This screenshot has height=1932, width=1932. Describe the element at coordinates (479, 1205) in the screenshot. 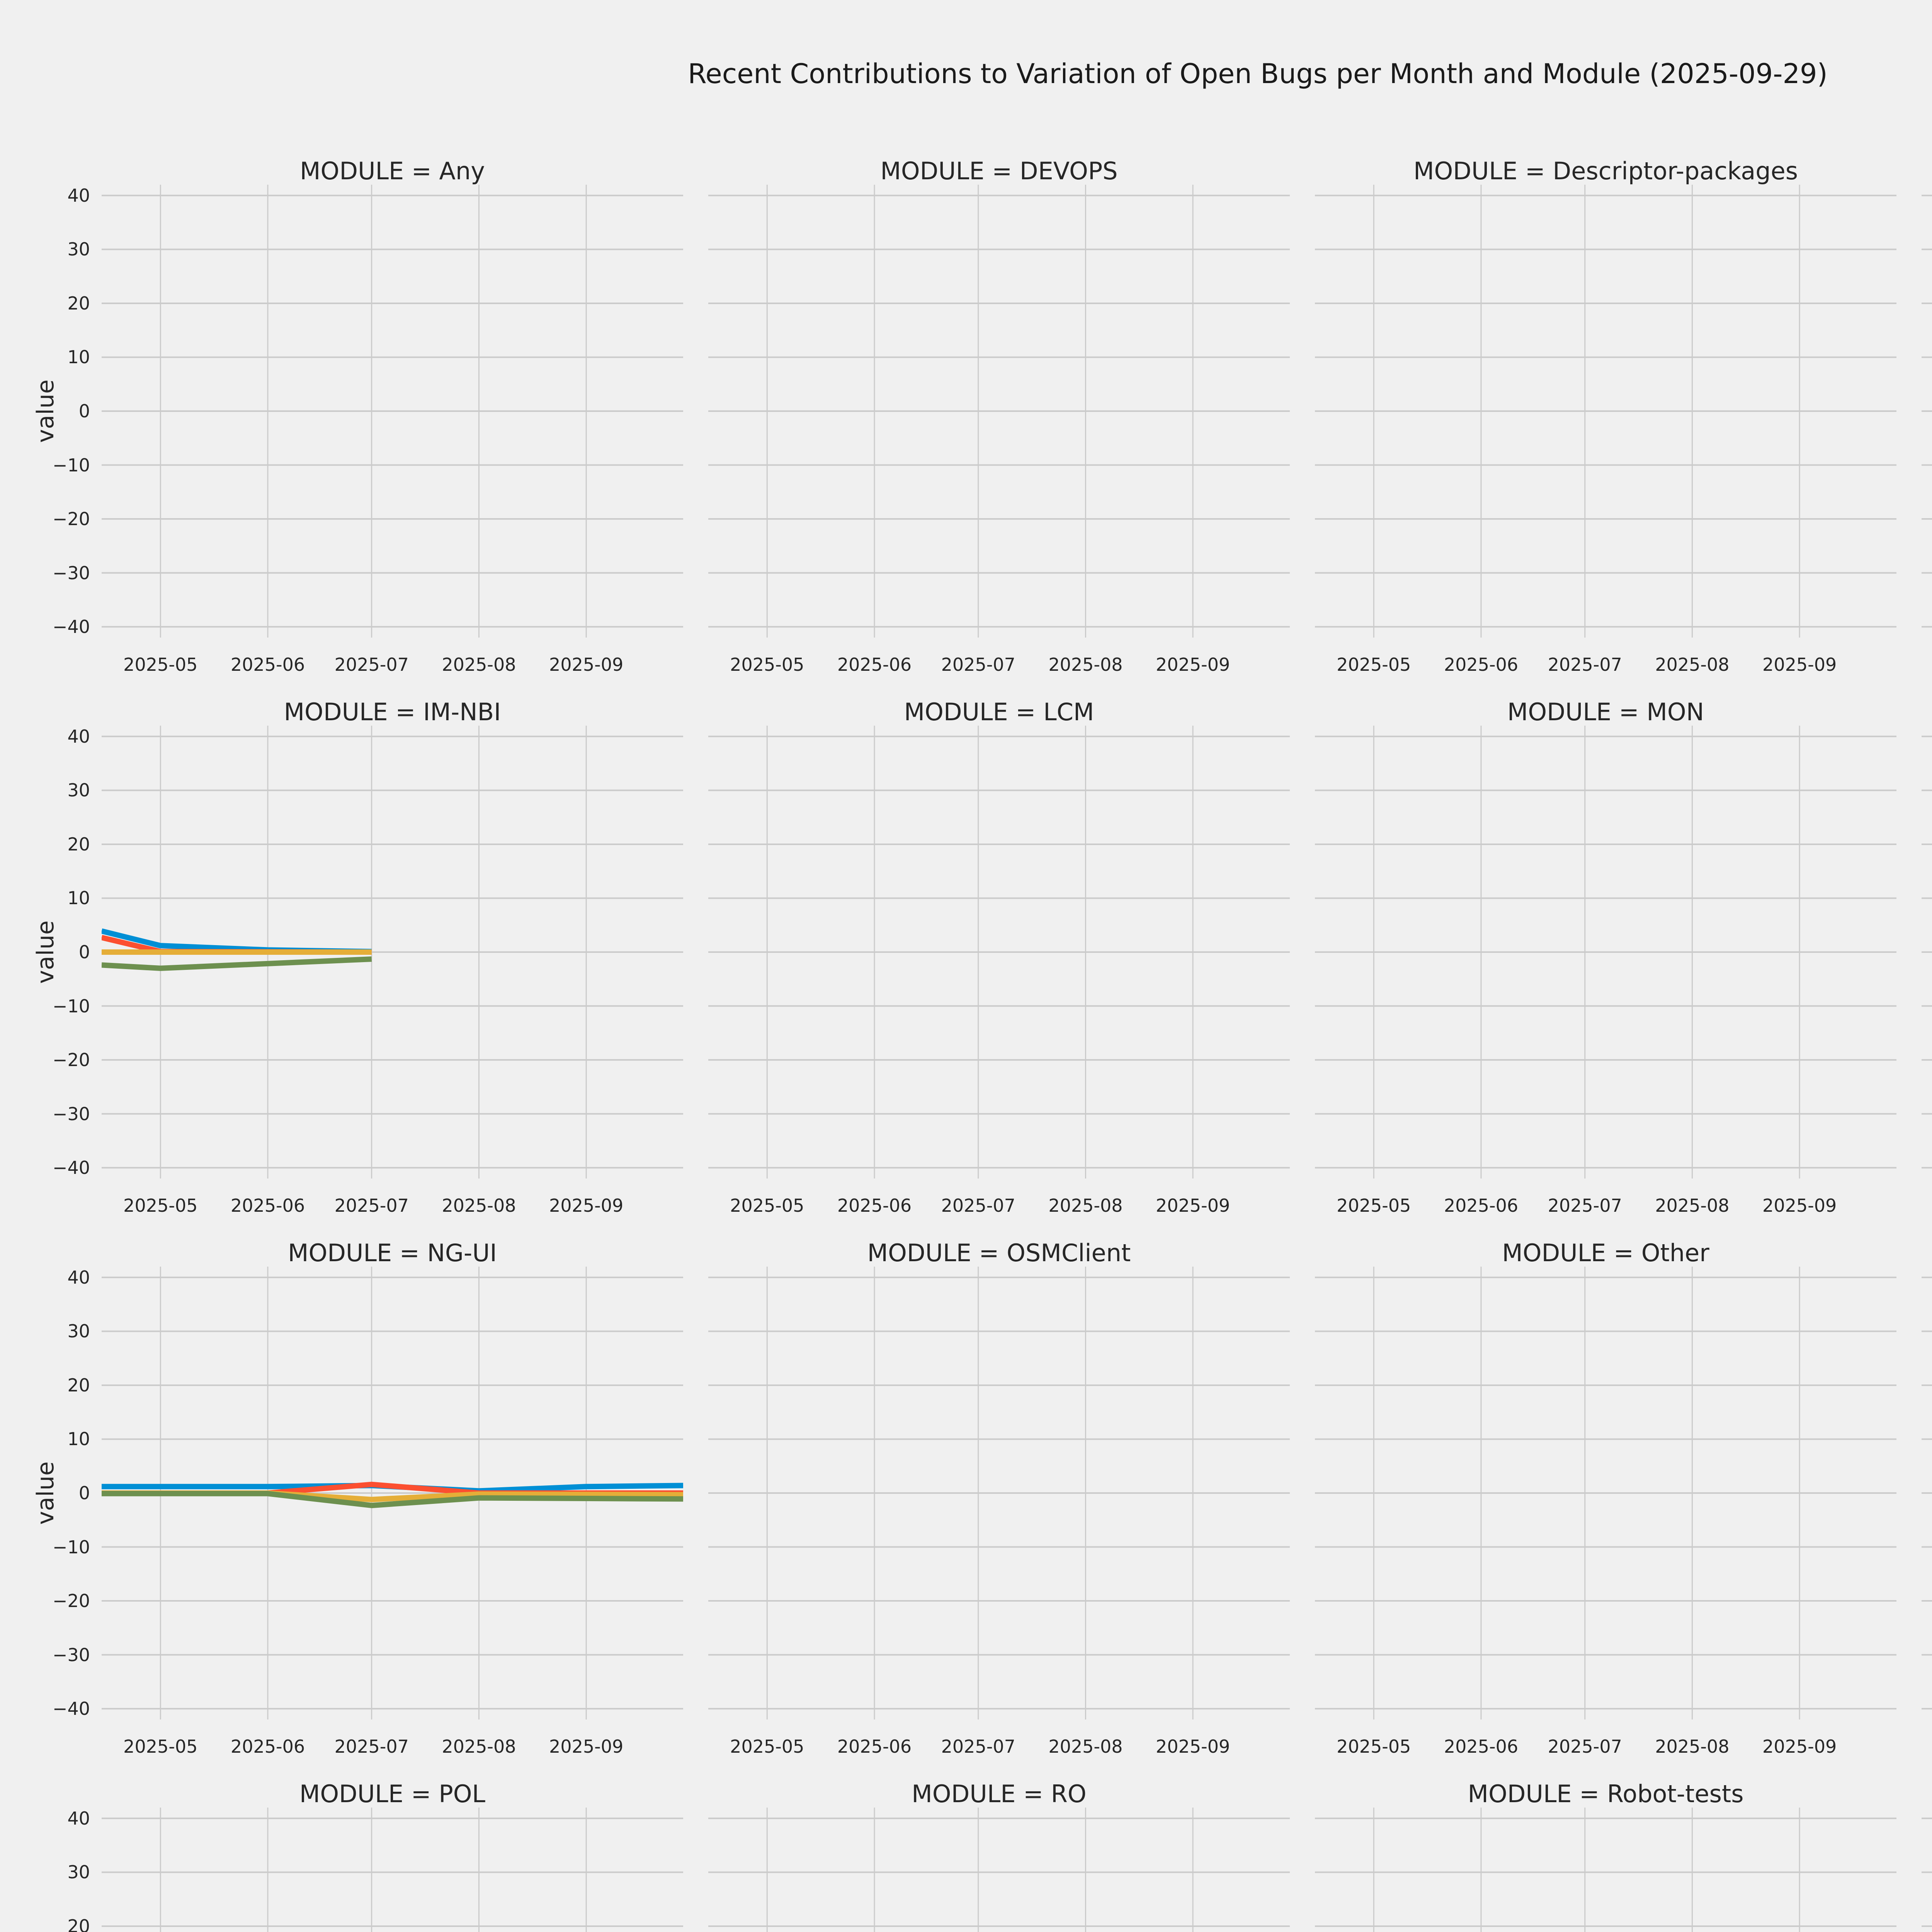

I see `x-tick-label-im-nbi: 2025-08` at that location.